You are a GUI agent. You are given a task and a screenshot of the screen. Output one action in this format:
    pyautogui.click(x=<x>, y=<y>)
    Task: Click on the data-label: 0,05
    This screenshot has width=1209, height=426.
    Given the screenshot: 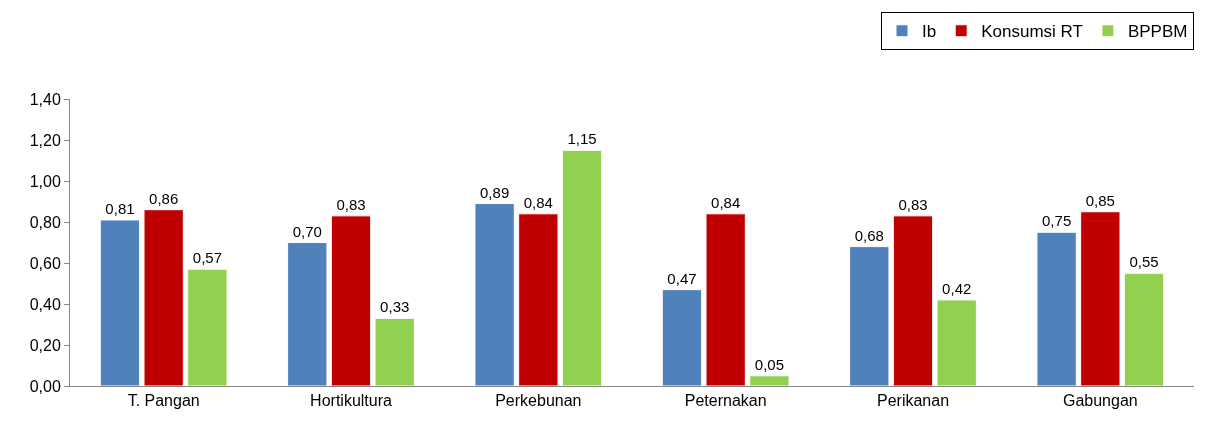 What is the action you would take?
    pyautogui.click(x=769, y=364)
    